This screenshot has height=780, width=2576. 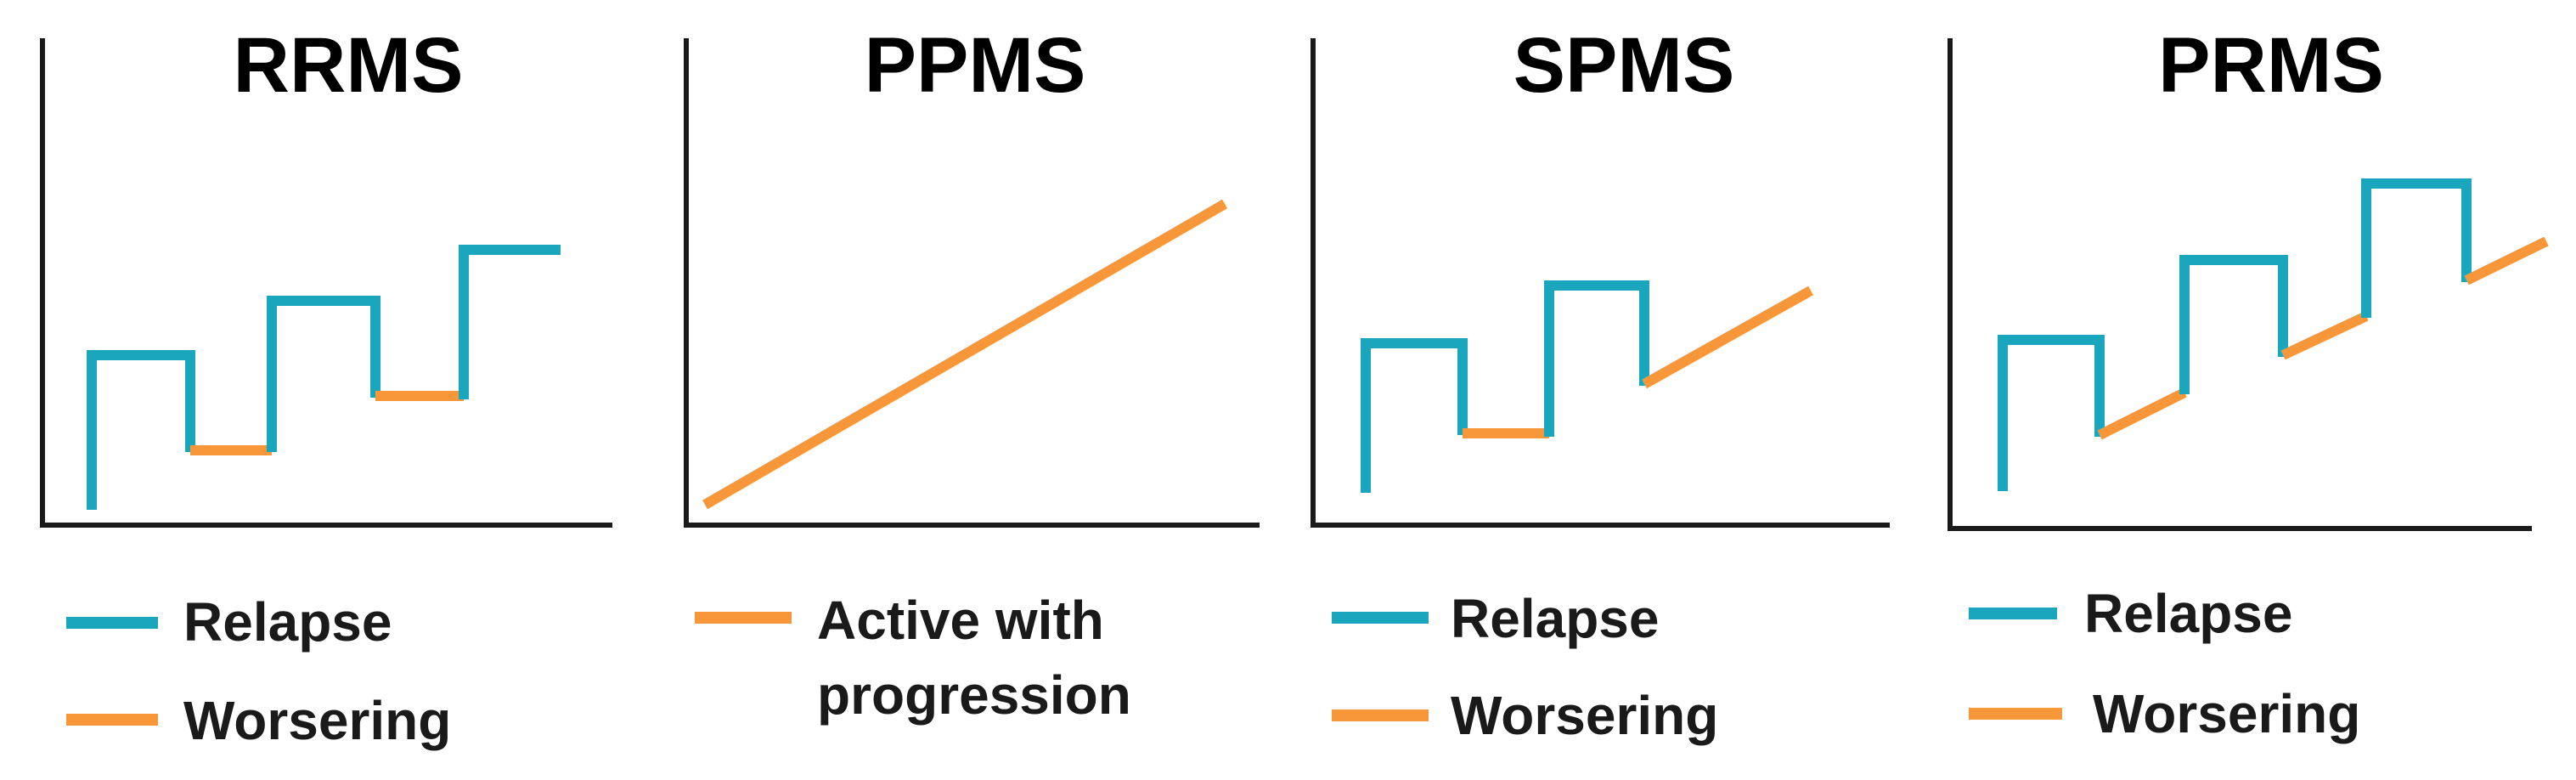 I want to click on legend-ppms: Active with progression, so click(x=913, y=658).